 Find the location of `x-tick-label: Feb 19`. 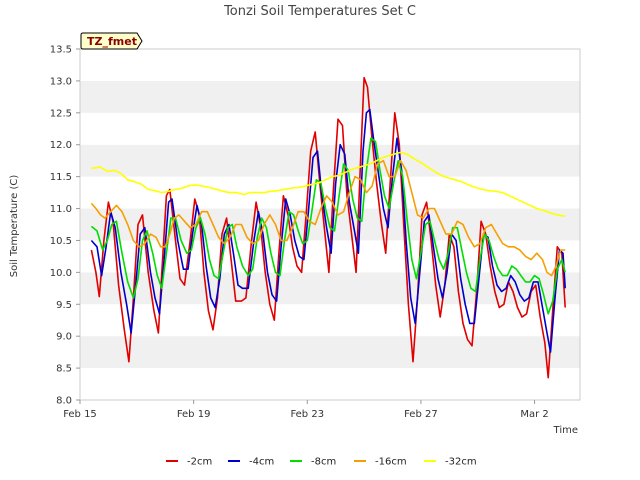

x-tick-label: Feb 19 is located at coordinates (194, 414).